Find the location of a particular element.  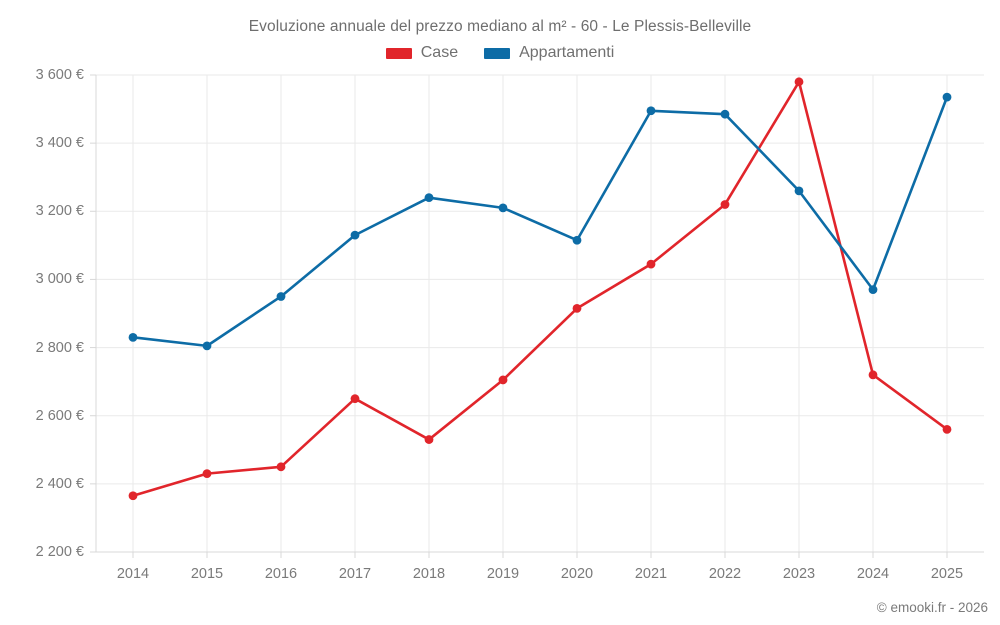

legend-swatch-case is located at coordinates (398, 53).